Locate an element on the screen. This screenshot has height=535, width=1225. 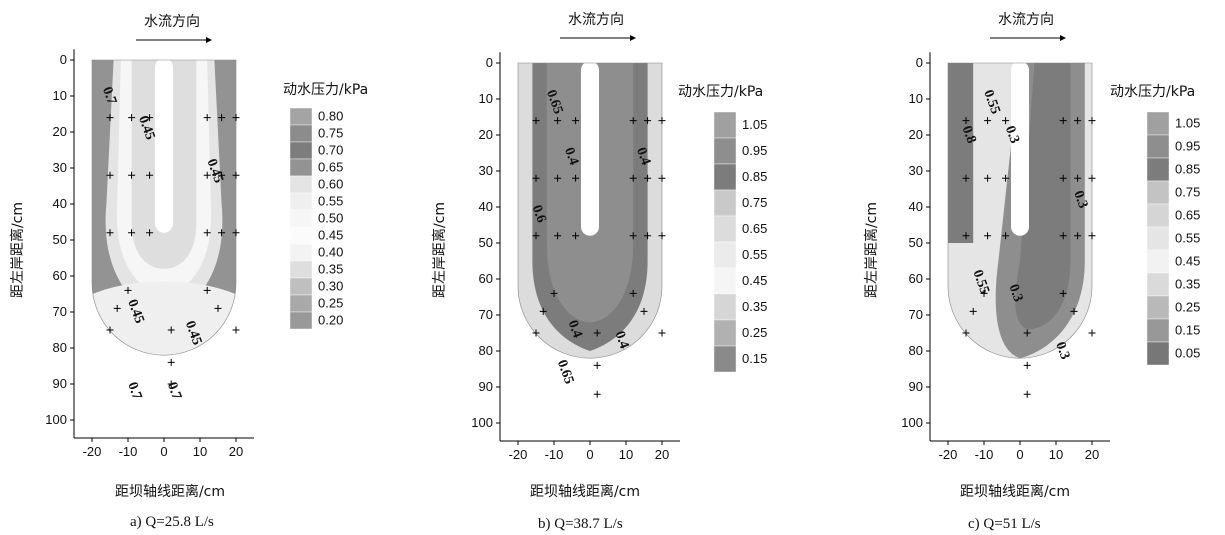
legend-title: 动水压力/kPa is located at coordinates (720, 92).